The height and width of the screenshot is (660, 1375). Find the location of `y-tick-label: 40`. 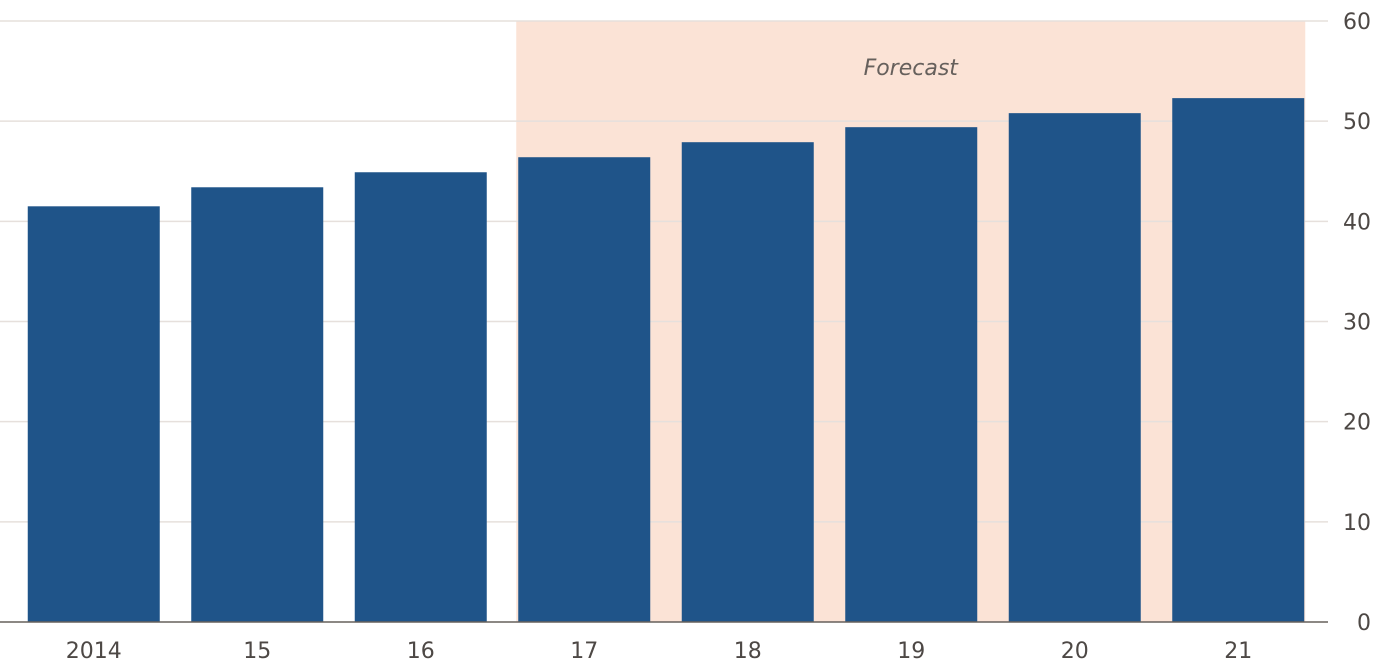

y-tick-label: 40 is located at coordinates (1357, 222).